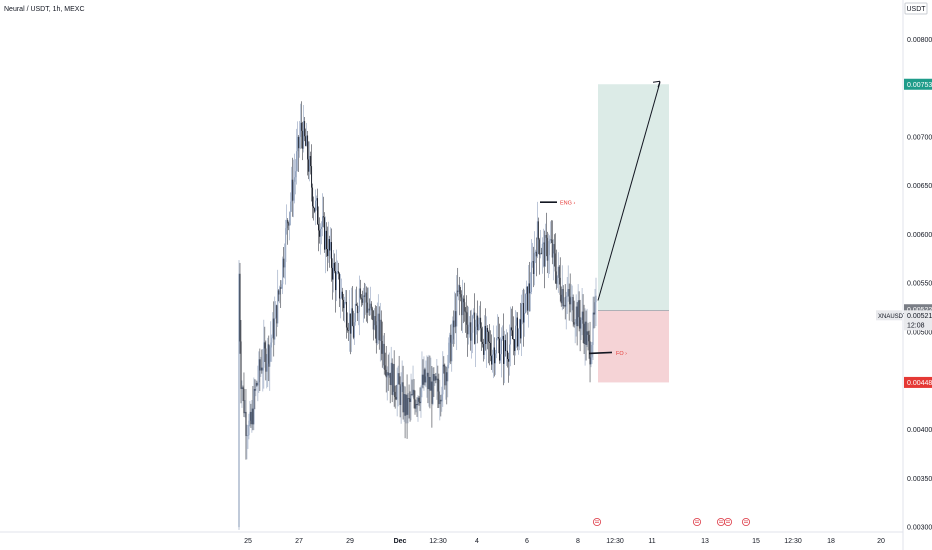 The width and height of the screenshot is (932, 550). What do you see at coordinates (567, 204) in the screenshot?
I see `eng-marker-label: ENG ›` at bounding box center [567, 204].